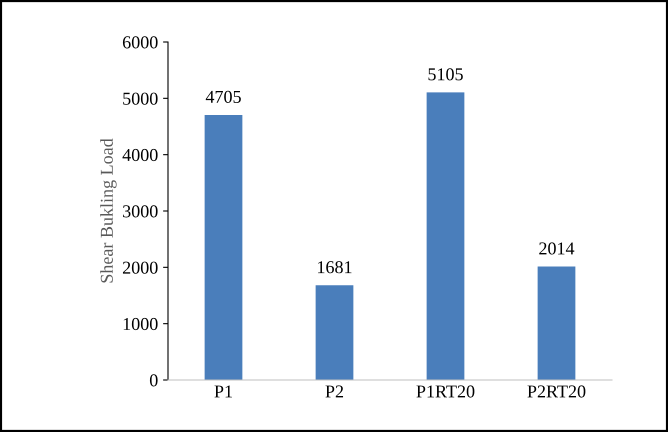 The height and width of the screenshot is (432, 668). What do you see at coordinates (223, 96) in the screenshot?
I see `data-label: 4705` at bounding box center [223, 96].